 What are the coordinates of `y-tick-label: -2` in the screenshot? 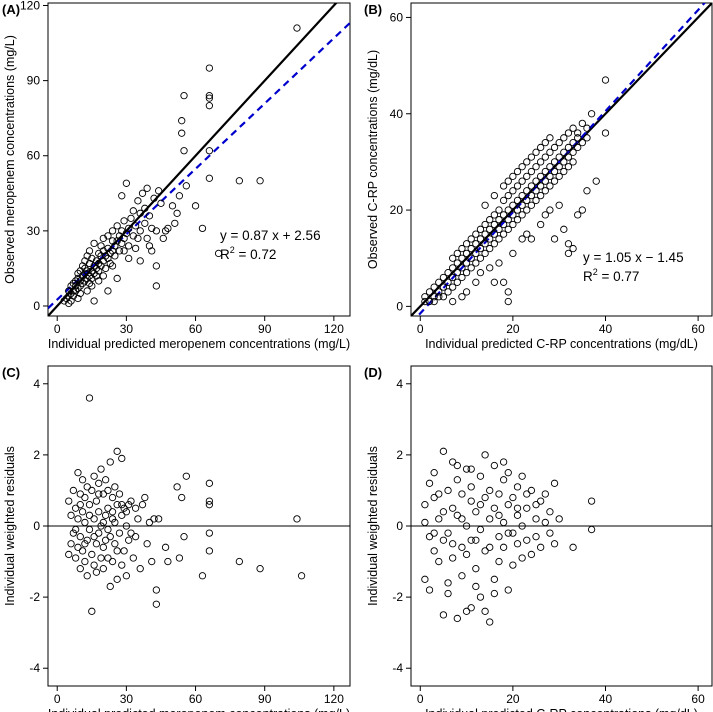 It's located at (397, 597).